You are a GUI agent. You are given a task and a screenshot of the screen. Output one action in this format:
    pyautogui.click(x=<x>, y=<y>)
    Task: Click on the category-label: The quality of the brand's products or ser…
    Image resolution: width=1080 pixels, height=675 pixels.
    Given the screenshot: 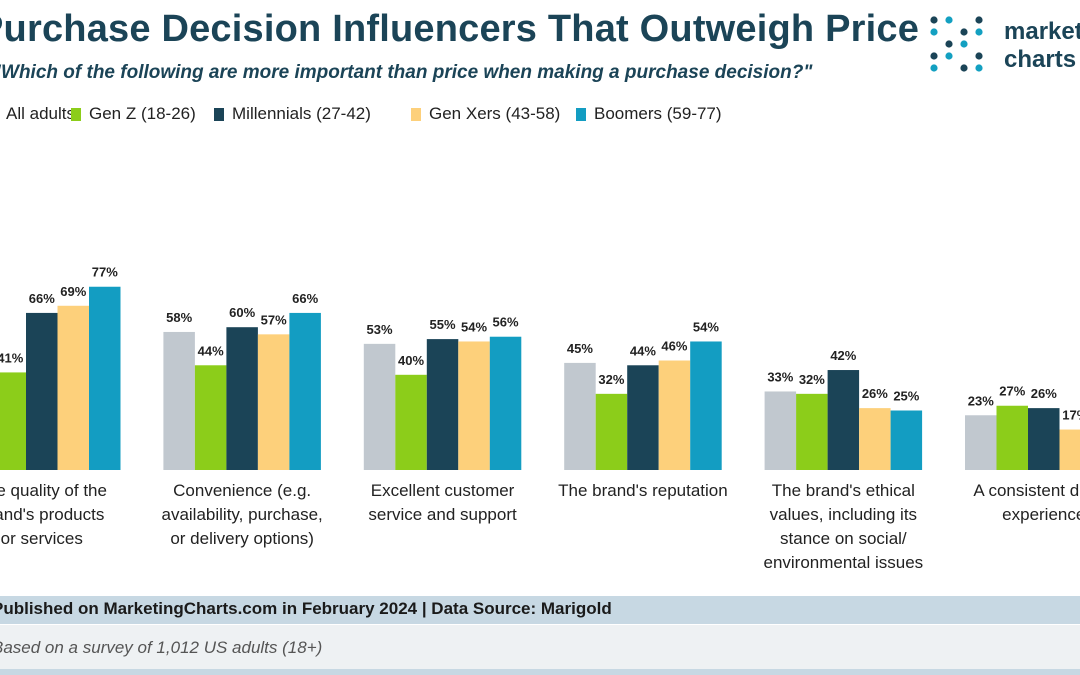 What is the action you would take?
    pyautogui.click(x=73, y=515)
    